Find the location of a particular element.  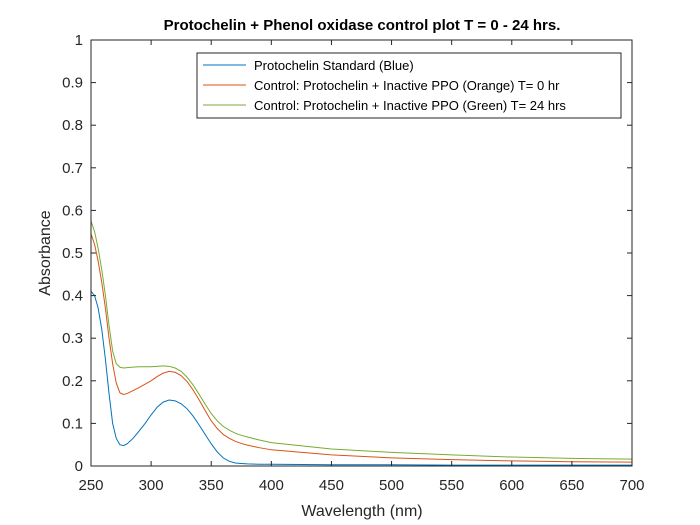

x-tick-label: 550 is located at coordinates (451, 485).